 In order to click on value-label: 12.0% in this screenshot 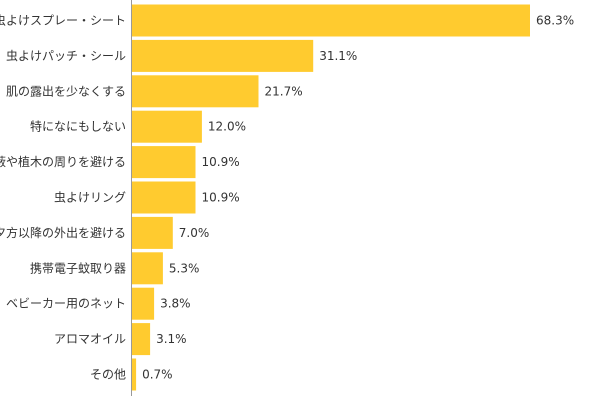, I will do `click(227, 127)`.